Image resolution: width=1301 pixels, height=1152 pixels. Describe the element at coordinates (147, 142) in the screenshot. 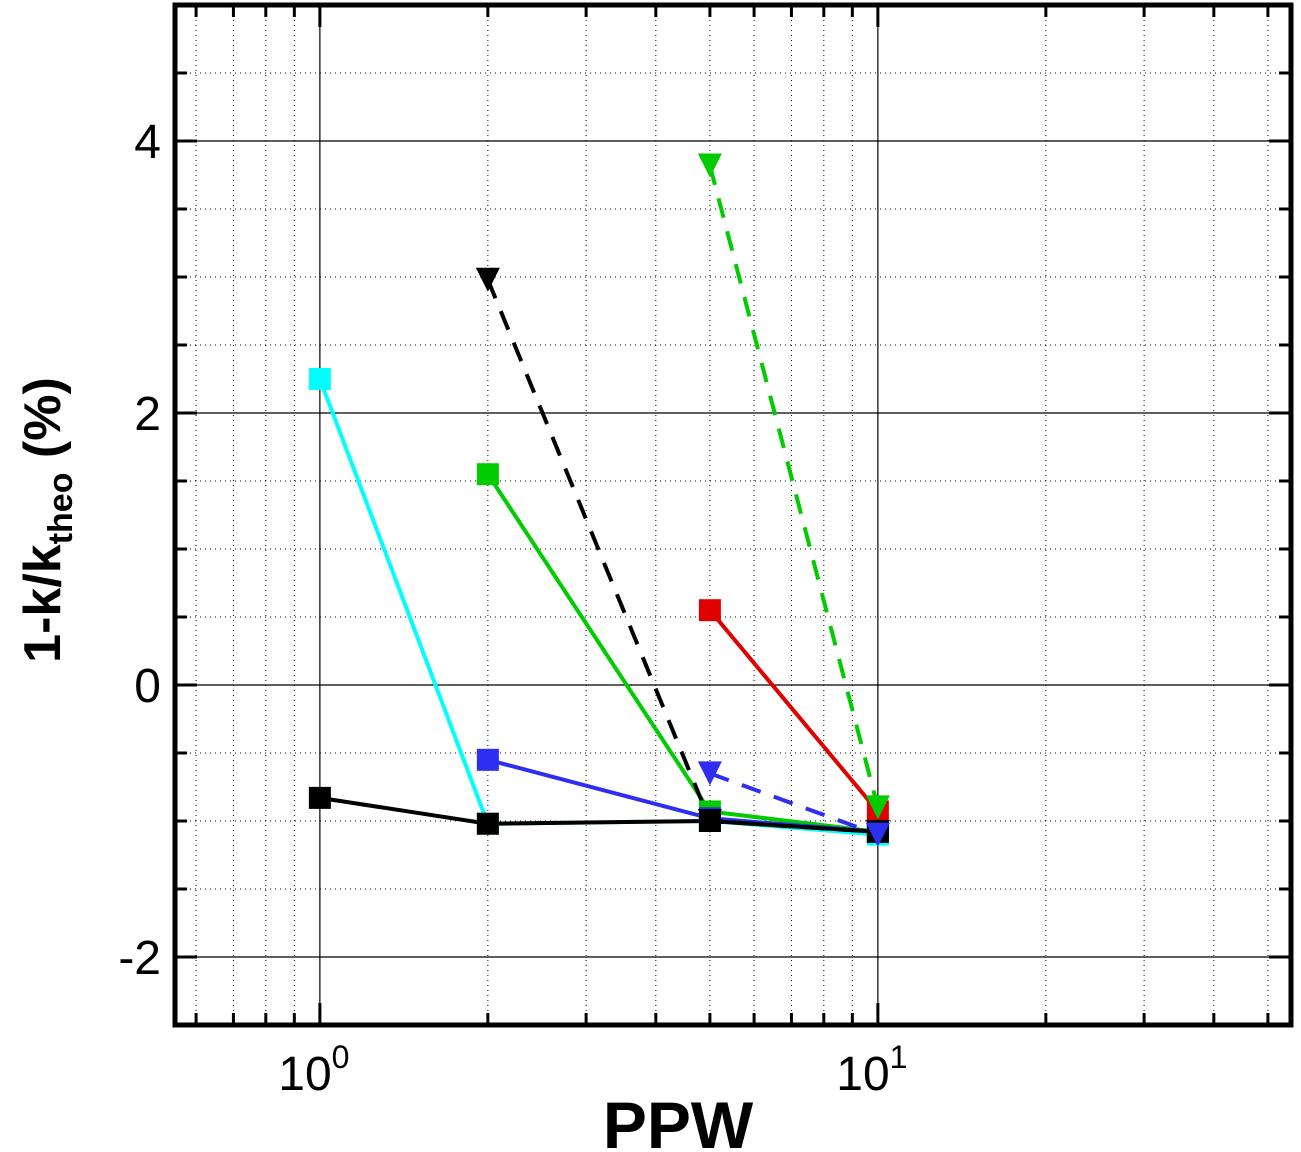

I see `y-tick-label: 4` at that location.